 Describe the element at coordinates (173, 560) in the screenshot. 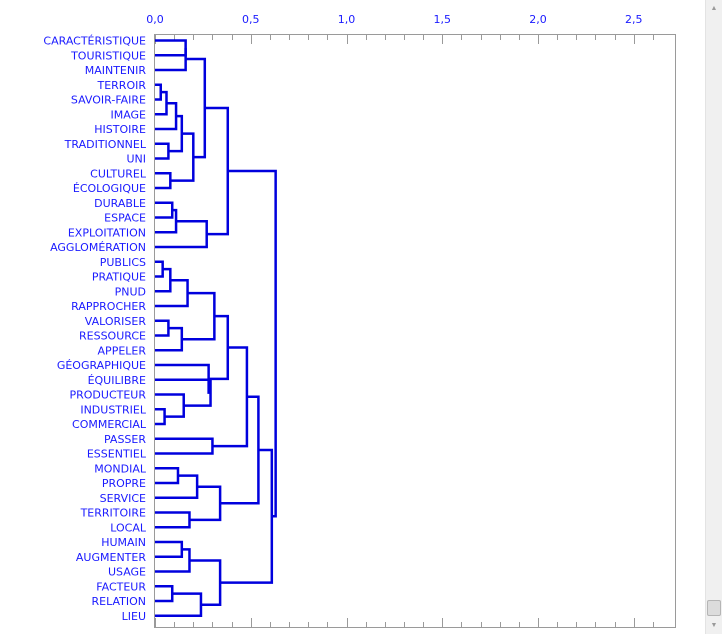

I see `link-c34` at that location.